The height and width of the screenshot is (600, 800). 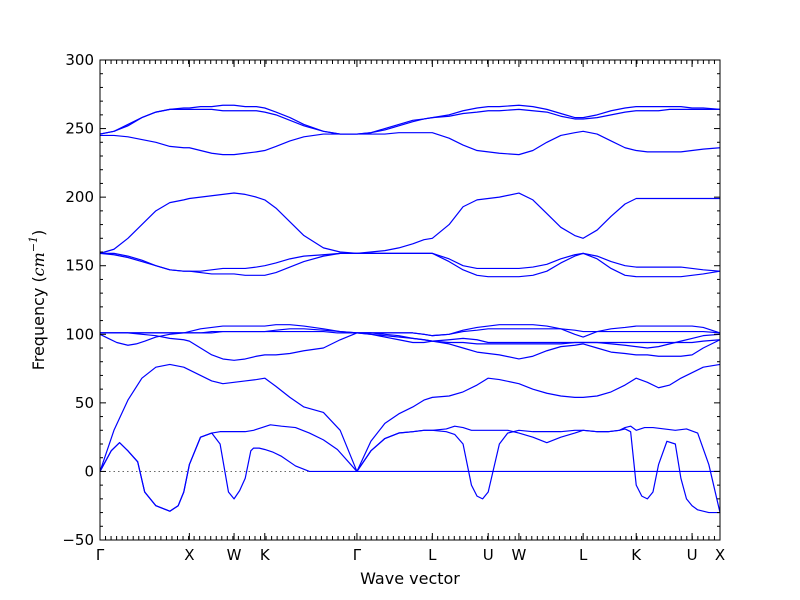 I want to click on y-axis-label-close-paren: ), so click(x=38, y=233).